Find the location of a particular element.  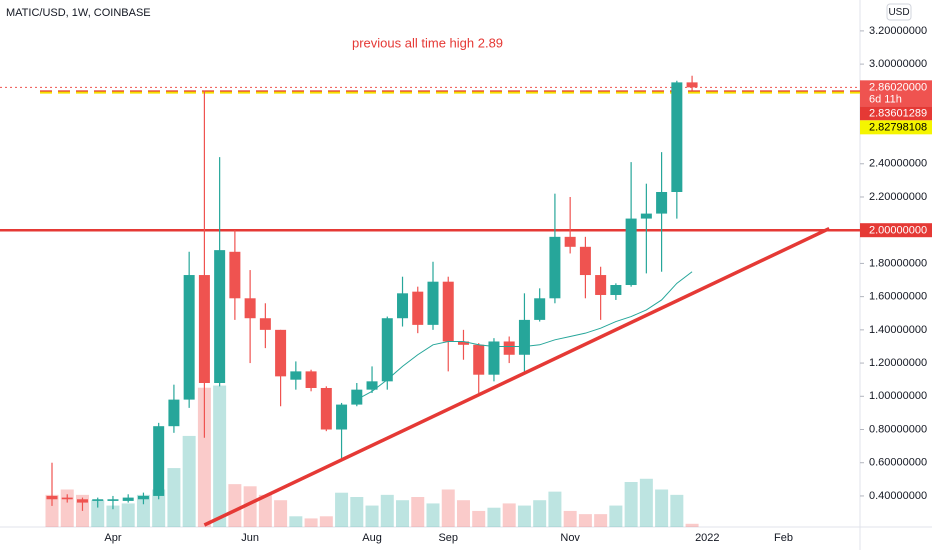

y-tick-label: 1.40000000 is located at coordinates (898, 330).